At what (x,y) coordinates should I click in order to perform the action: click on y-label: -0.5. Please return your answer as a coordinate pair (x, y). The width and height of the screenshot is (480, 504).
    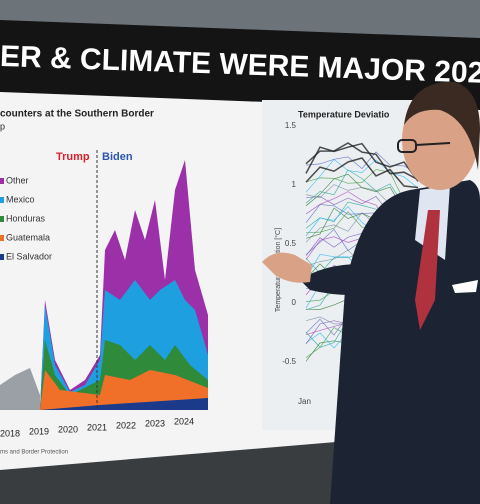
    Looking at the image, I should click on (289, 361).